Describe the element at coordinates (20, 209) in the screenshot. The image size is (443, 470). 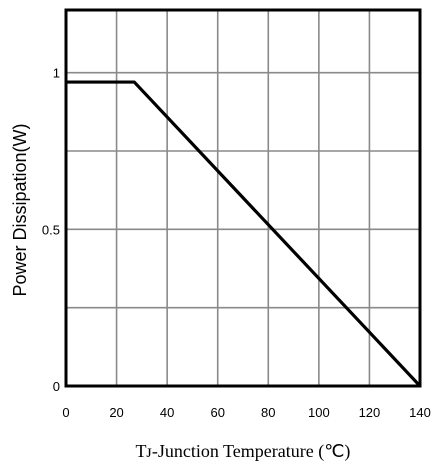
I see `y-axis-label: Power Dissipation(W)` at that location.